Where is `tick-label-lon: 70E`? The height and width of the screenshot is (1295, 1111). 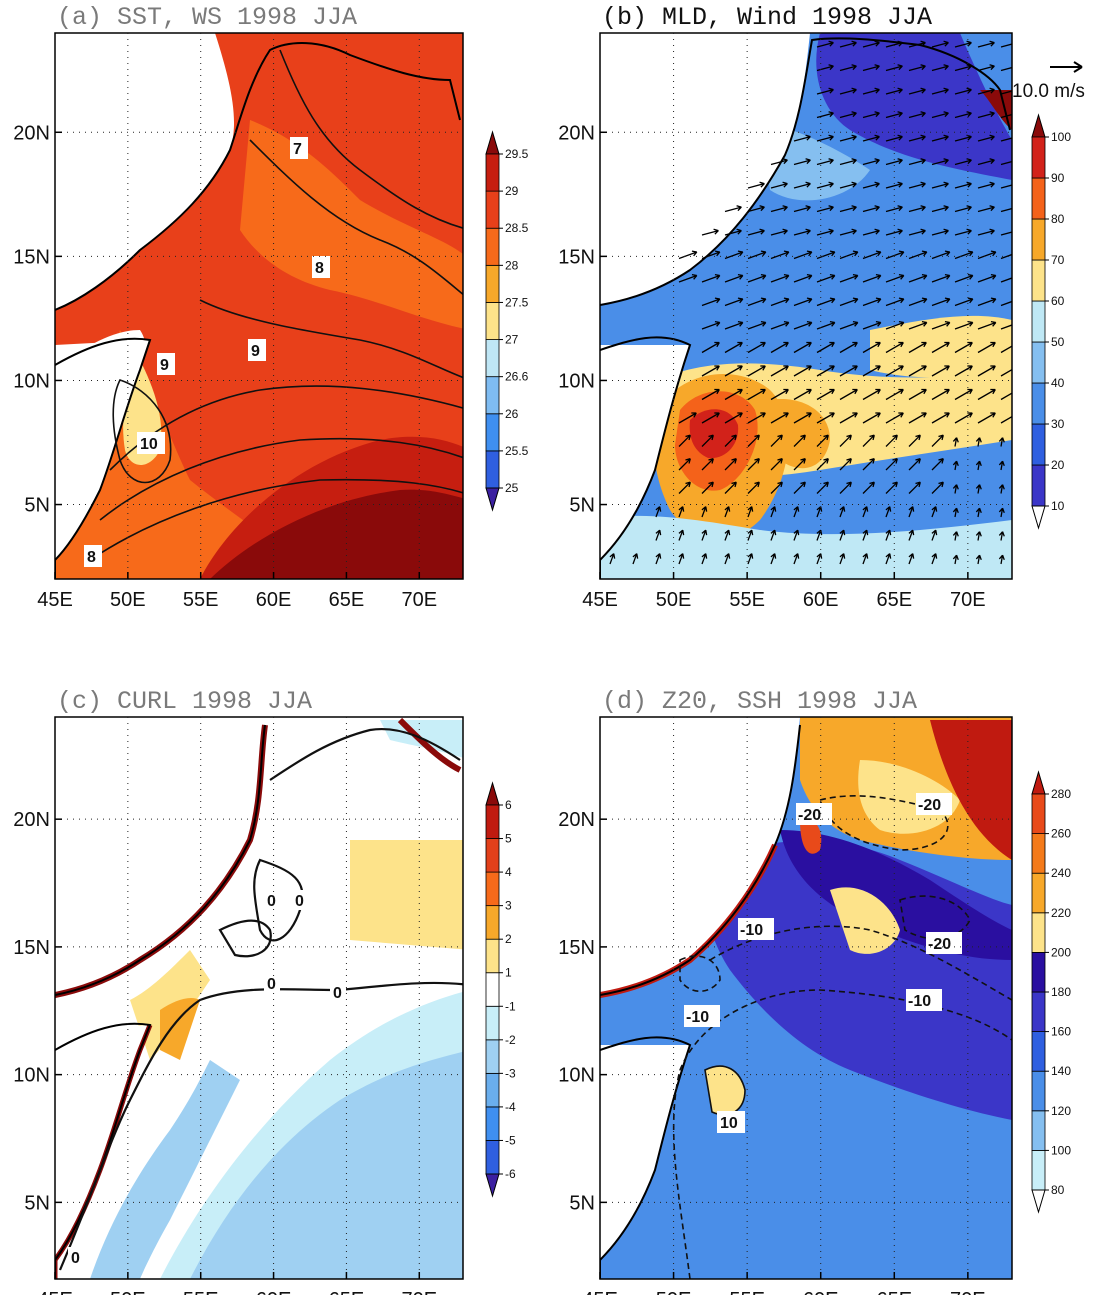 tick-label-lon: 70E is located at coordinates (419, 1292).